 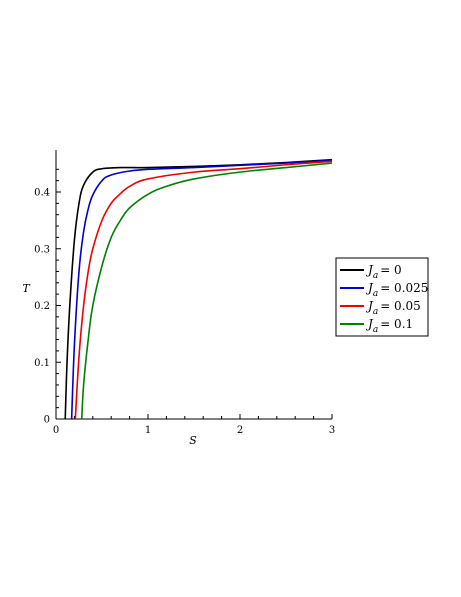 What do you see at coordinates (383, 272) in the screenshot?
I see `legend-label: Ja = 0` at bounding box center [383, 272].